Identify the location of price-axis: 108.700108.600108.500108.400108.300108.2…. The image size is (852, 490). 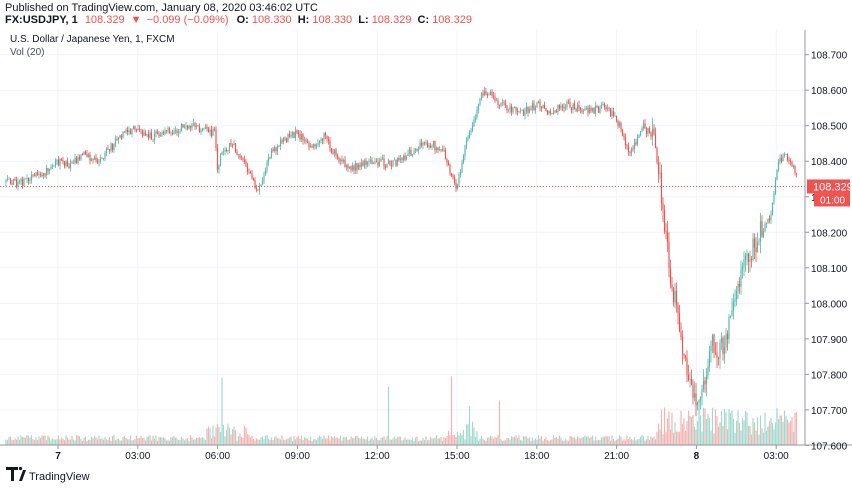
(826, 252).